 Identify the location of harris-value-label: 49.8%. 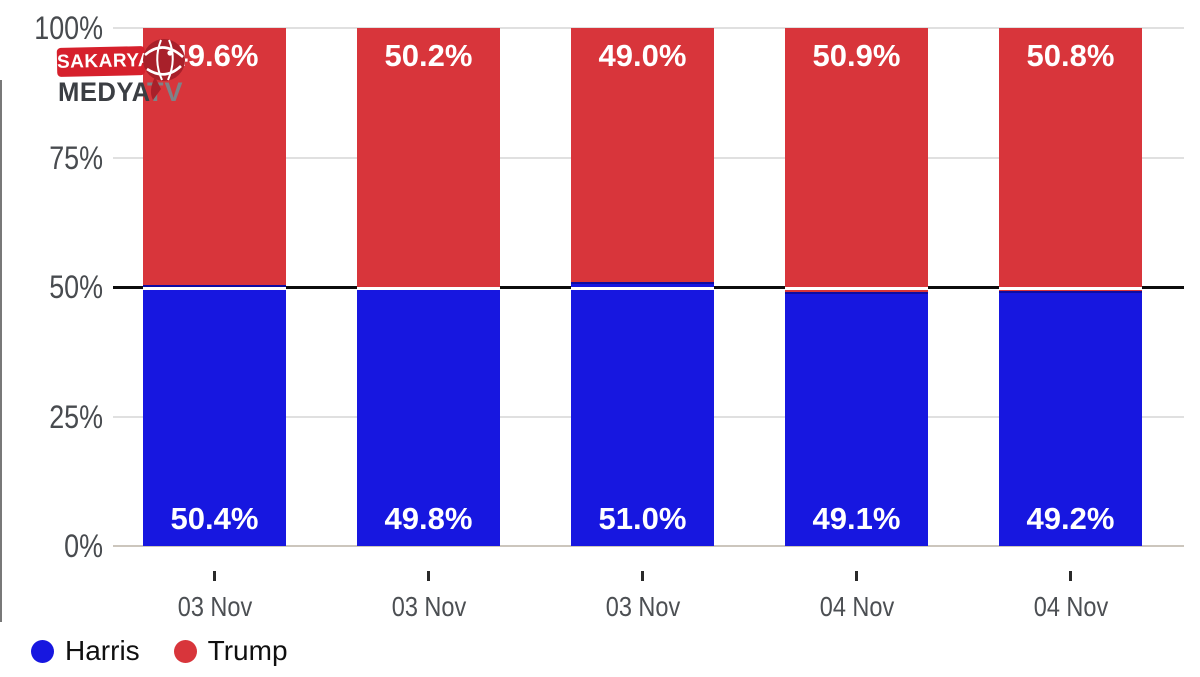
(428, 518).